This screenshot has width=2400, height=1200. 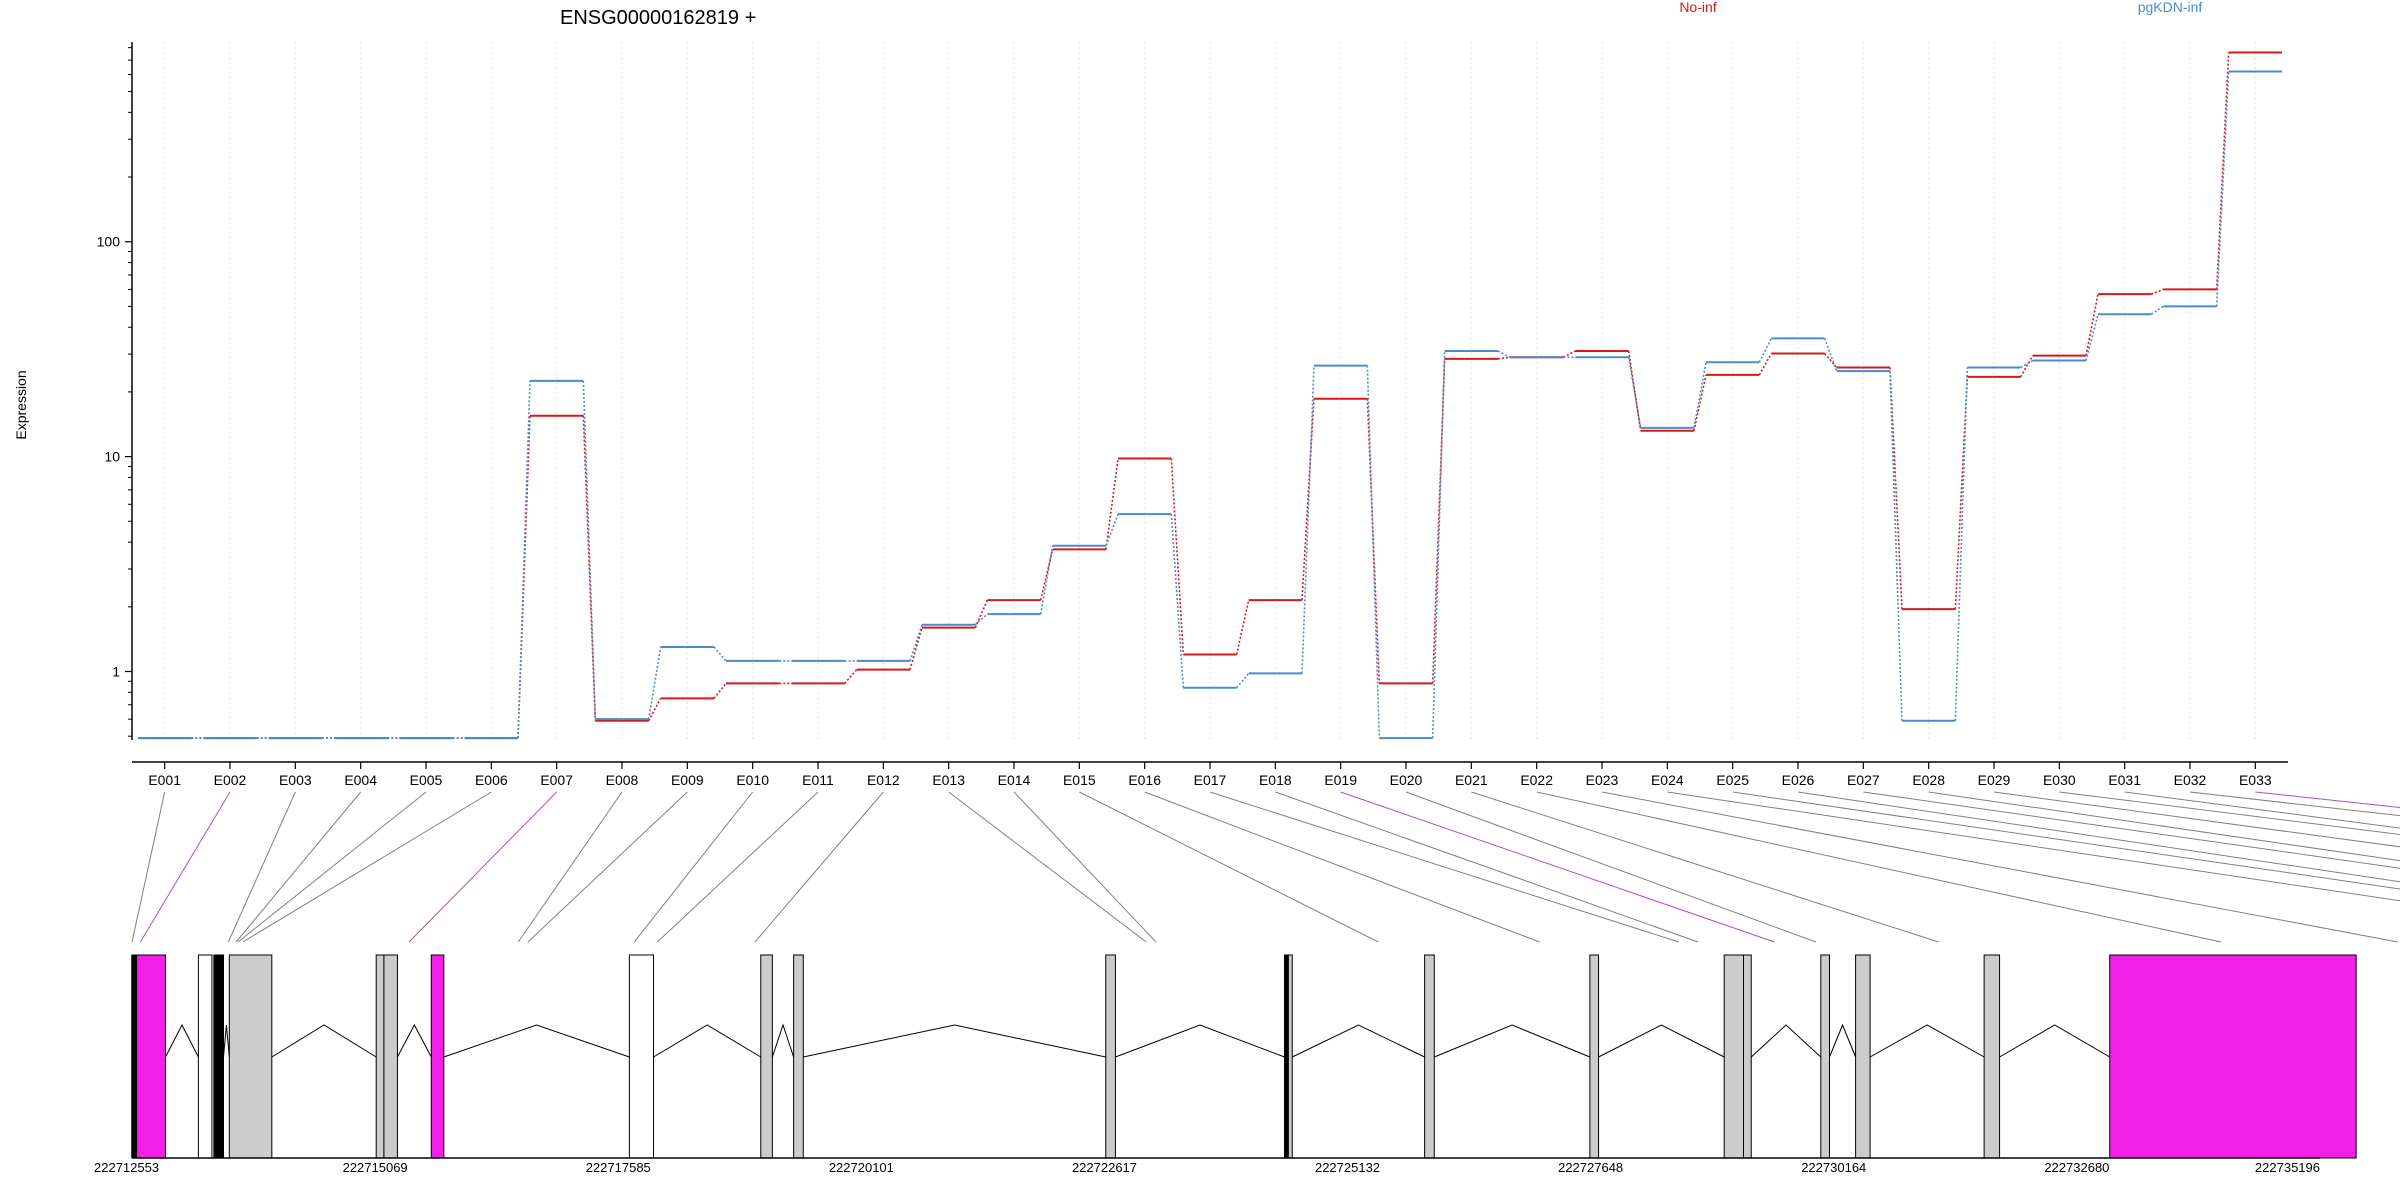 I want to click on y-tick-label: 10, so click(x=112, y=457).